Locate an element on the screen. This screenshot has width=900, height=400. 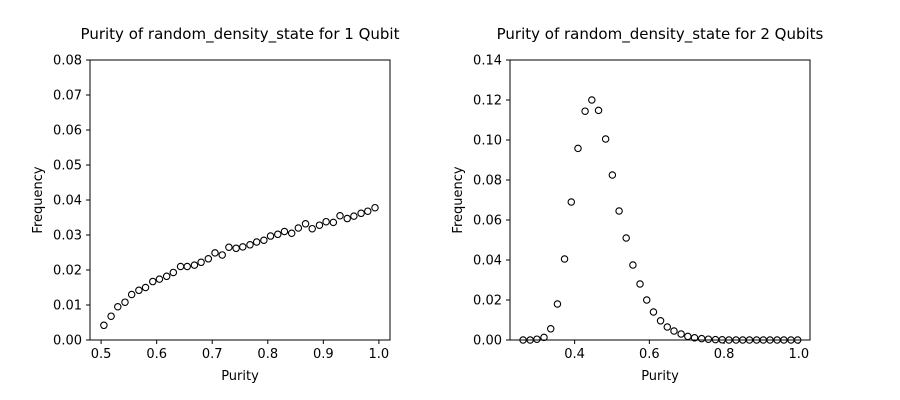
x-tick-label: 0.4 is located at coordinates (574, 354).